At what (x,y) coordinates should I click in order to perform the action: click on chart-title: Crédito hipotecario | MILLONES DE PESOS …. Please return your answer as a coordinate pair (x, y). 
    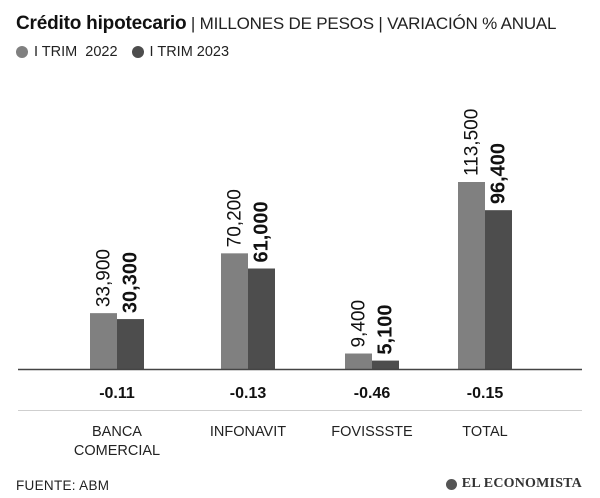
    Looking at the image, I should click on (286, 24).